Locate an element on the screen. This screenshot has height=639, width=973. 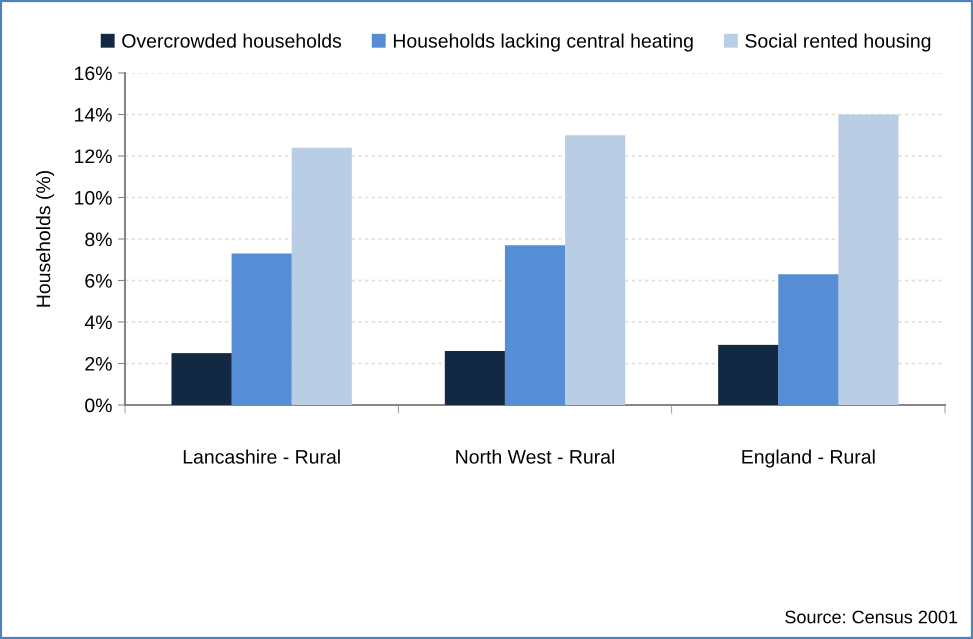
x-tick-label: Lancashire - Rural is located at coordinates (262, 456).